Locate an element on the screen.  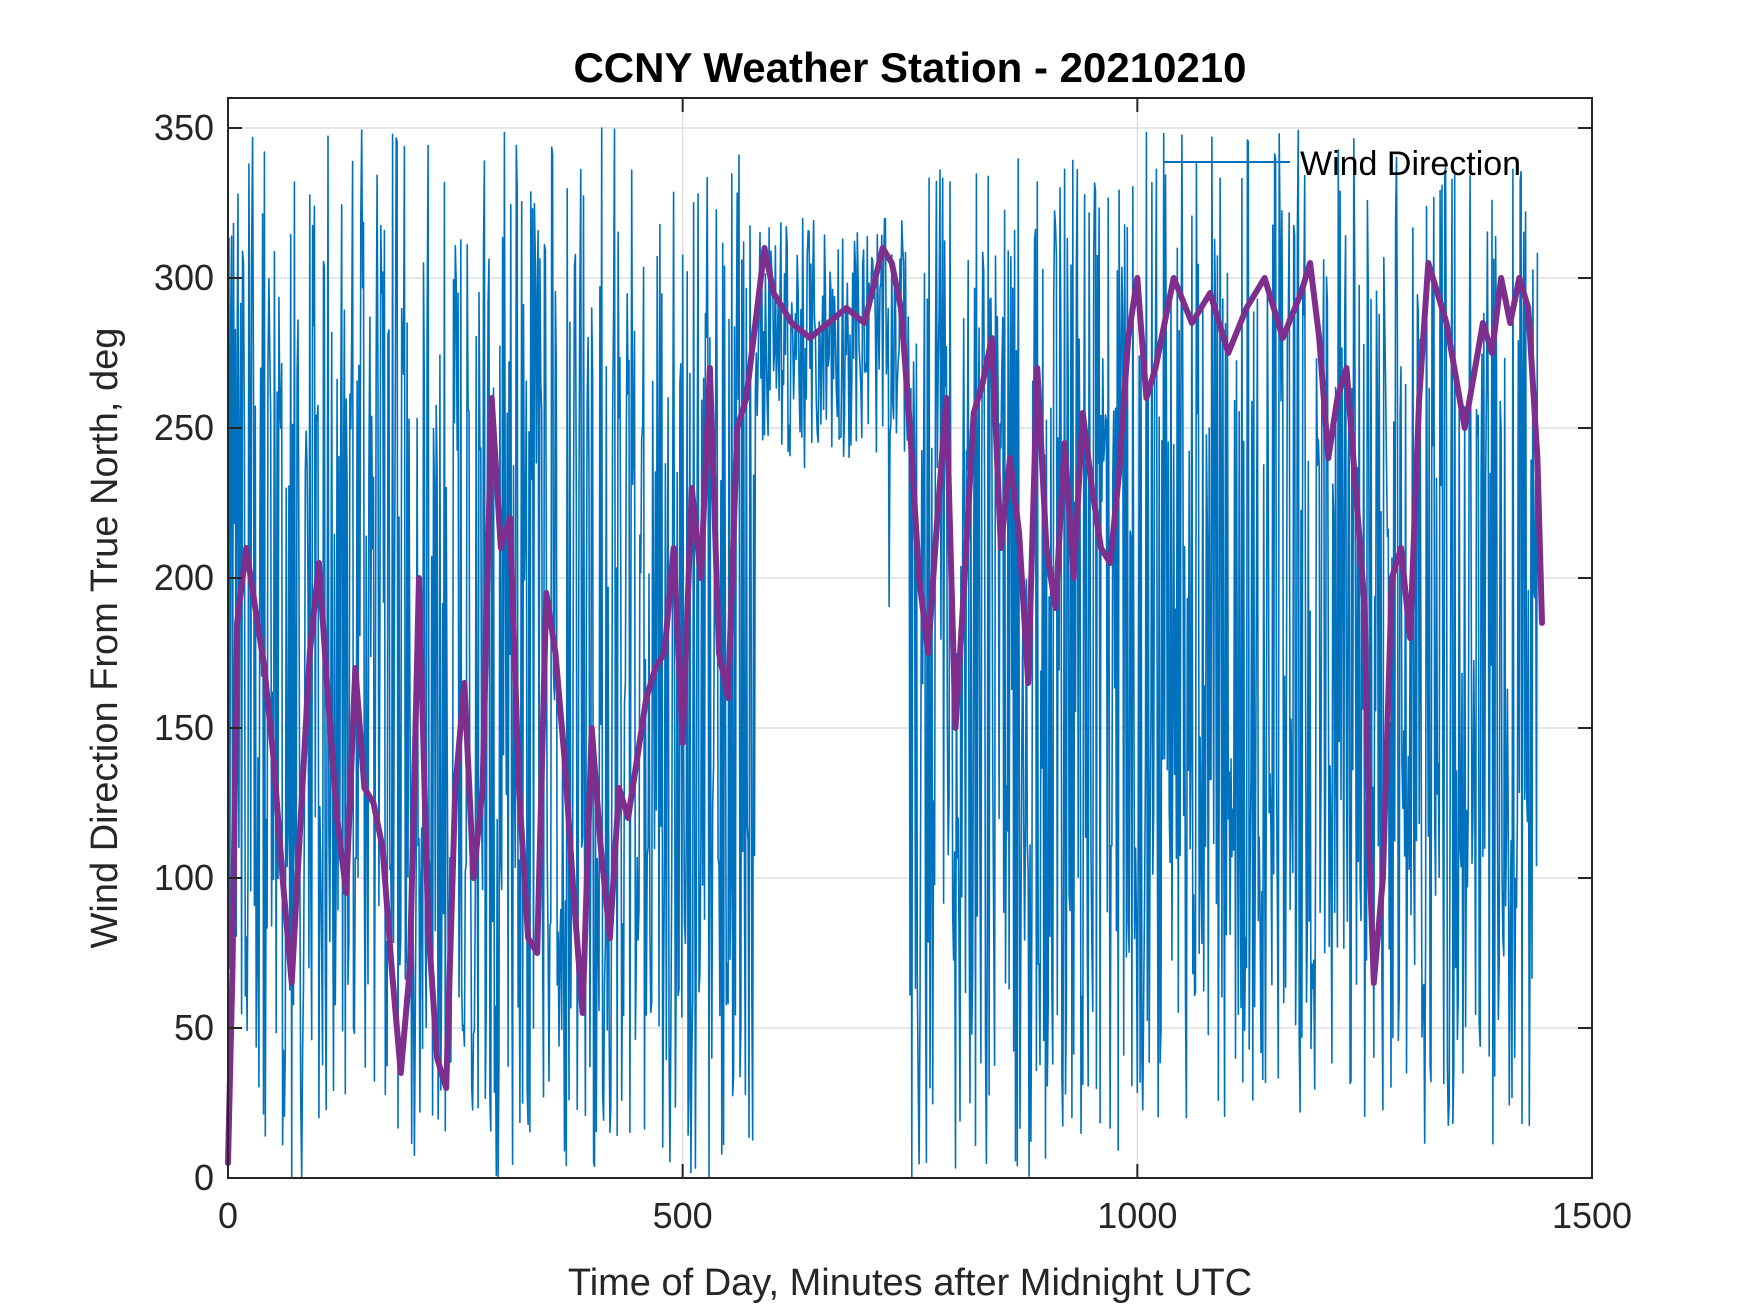
legend-label-wind-direction: Wind Direction is located at coordinates (1410, 164).